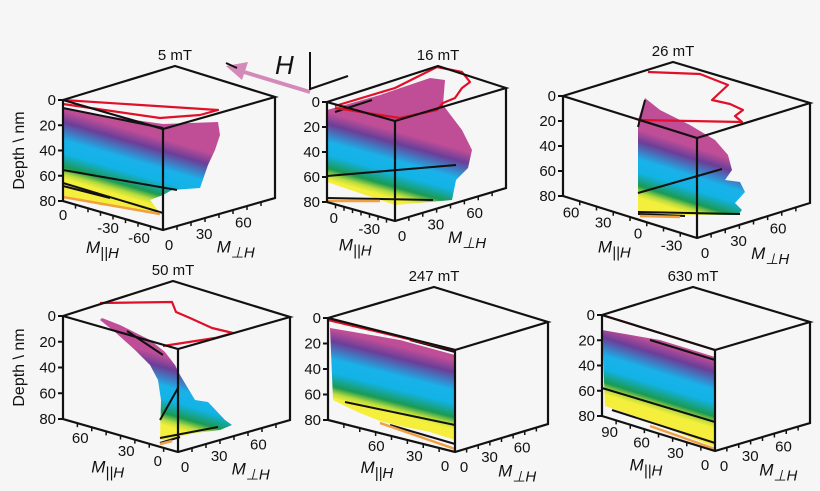 The height and width of the screenshot is (491, 820). I want to click on panel-title: 50 mT, so click(173, 270).